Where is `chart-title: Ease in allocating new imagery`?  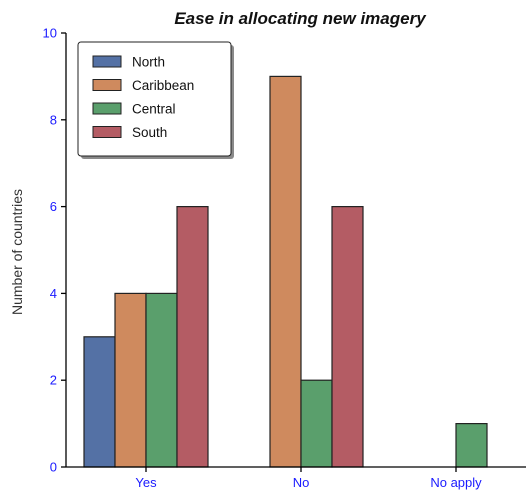 chart-title: Ease in allocating new imagery is located at coordinates (300, 18).